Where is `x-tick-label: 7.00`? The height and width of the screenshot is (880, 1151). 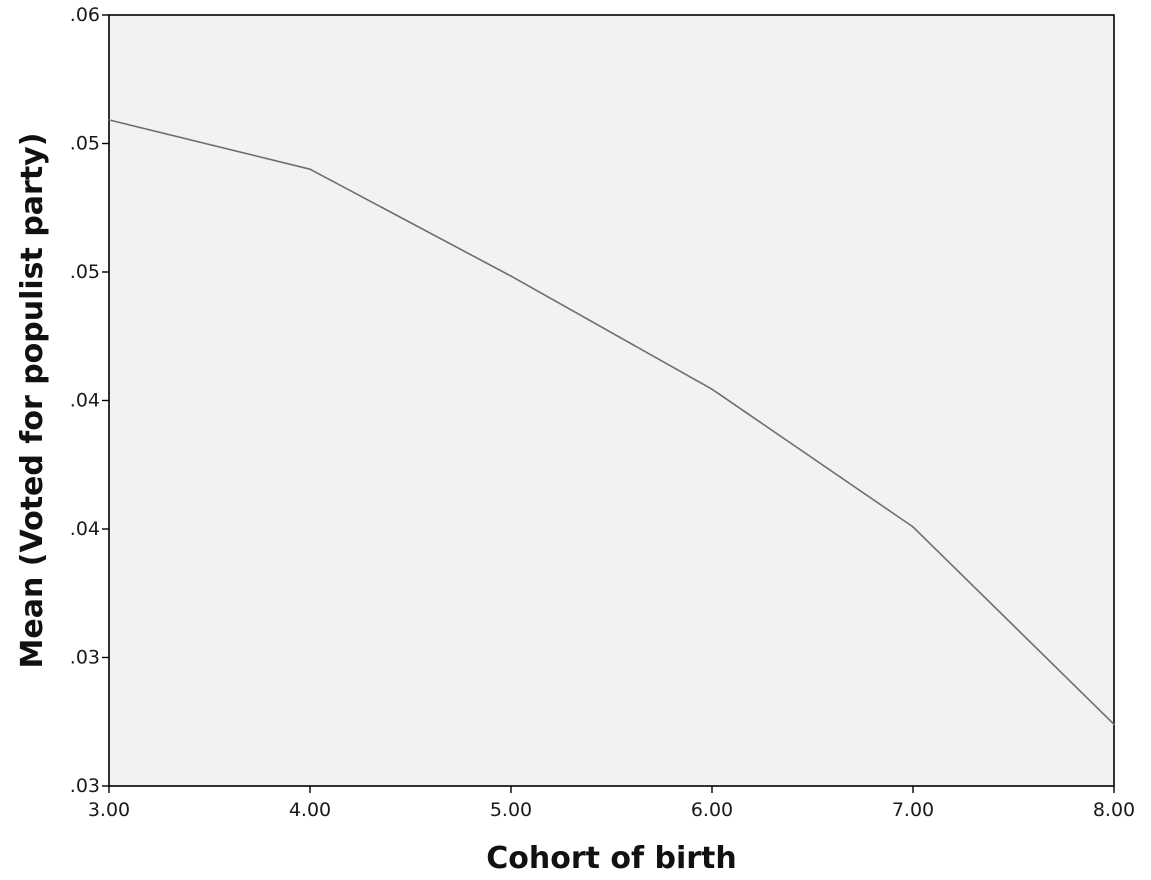 x-tick-label: 7.00 is located at coordinates (913, 810).